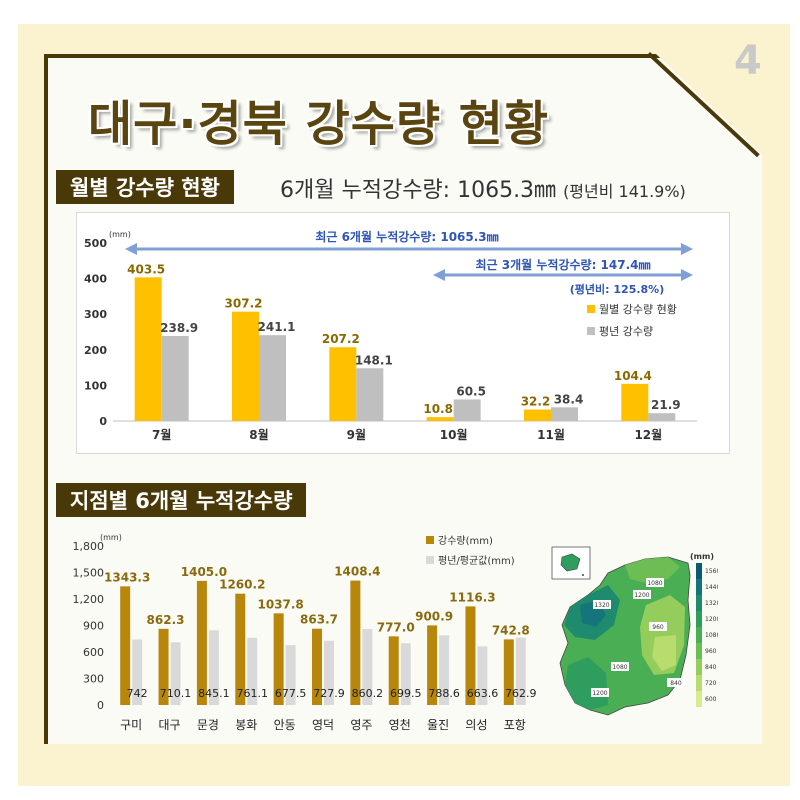 Image resolution: width=800 pixels, height=800 pixels. I want to click on y-tick-1: 300, so click(93, 679).